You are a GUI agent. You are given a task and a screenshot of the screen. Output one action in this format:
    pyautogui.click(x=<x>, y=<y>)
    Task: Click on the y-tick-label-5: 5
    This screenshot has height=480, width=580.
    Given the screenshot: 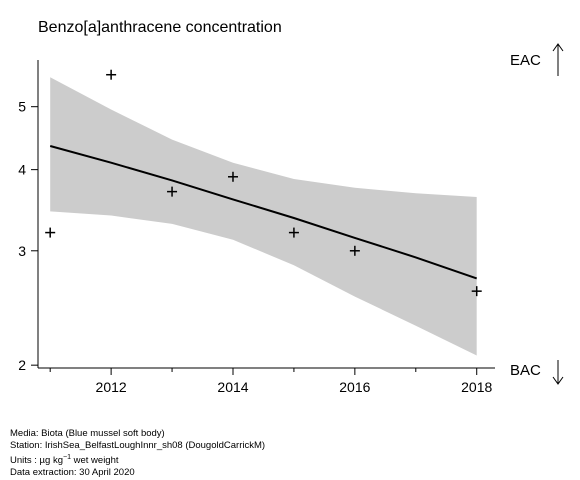 What is the action you would take?
    pyautogui.click(x=22, y=107)
    